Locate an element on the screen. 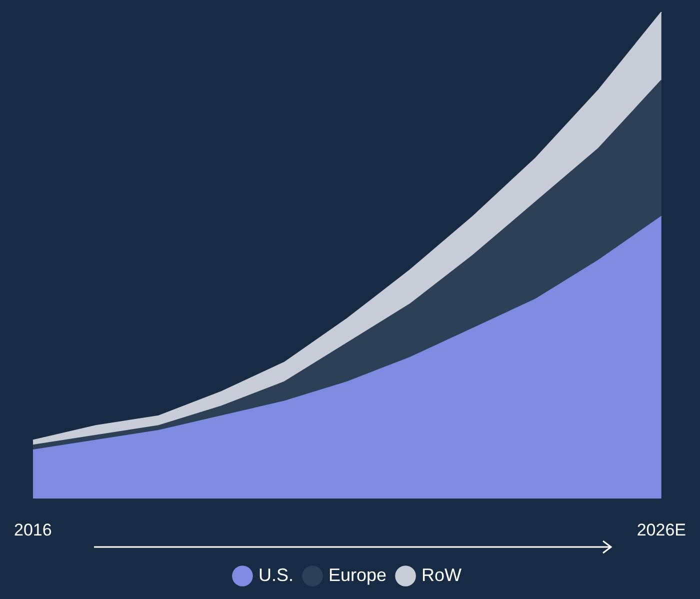 The height and width of the screenshot is (599, 700). legend-label: U.S. is located at coordinates (276, 574).